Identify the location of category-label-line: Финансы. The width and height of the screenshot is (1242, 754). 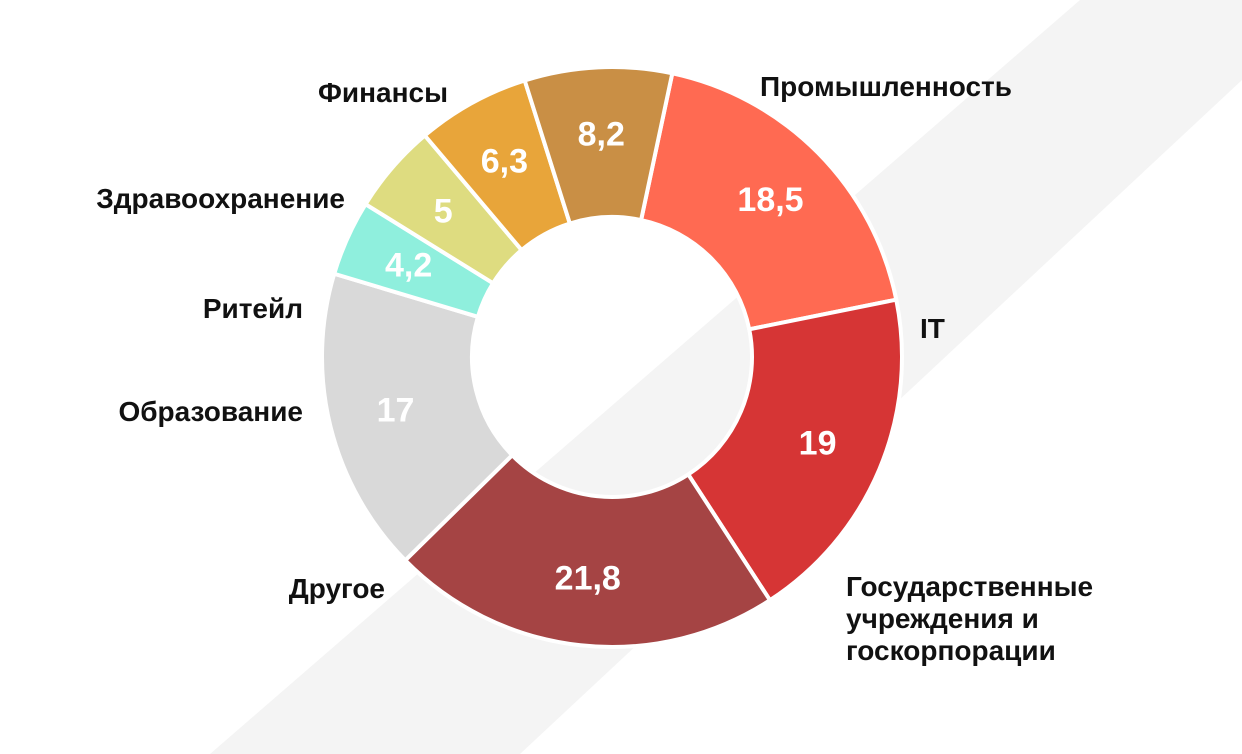
(383, 92).